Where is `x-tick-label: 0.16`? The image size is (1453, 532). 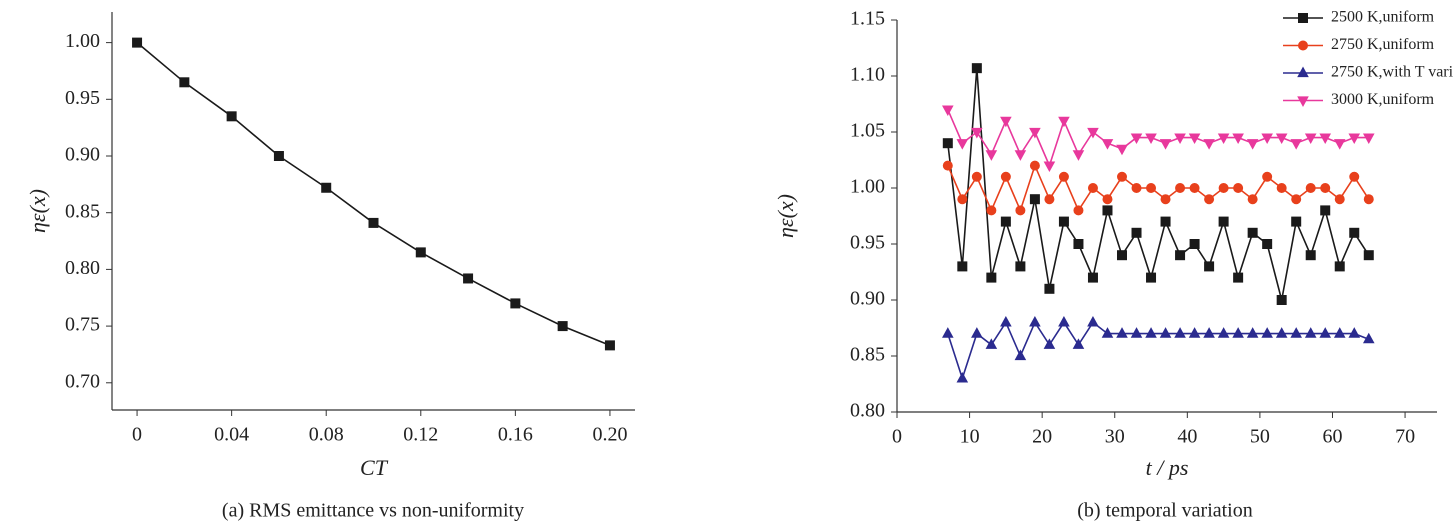
x-tick-label: 0.16 is located at coordinates (515, 435).